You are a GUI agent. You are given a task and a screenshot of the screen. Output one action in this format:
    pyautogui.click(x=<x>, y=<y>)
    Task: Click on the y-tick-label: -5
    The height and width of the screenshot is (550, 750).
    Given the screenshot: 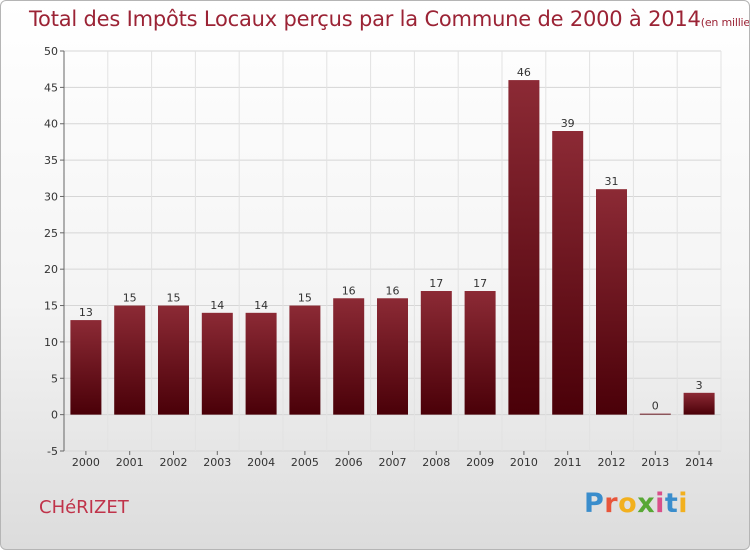 What is the action you would take?
    pyautogui.click(x=52, y=451)
    